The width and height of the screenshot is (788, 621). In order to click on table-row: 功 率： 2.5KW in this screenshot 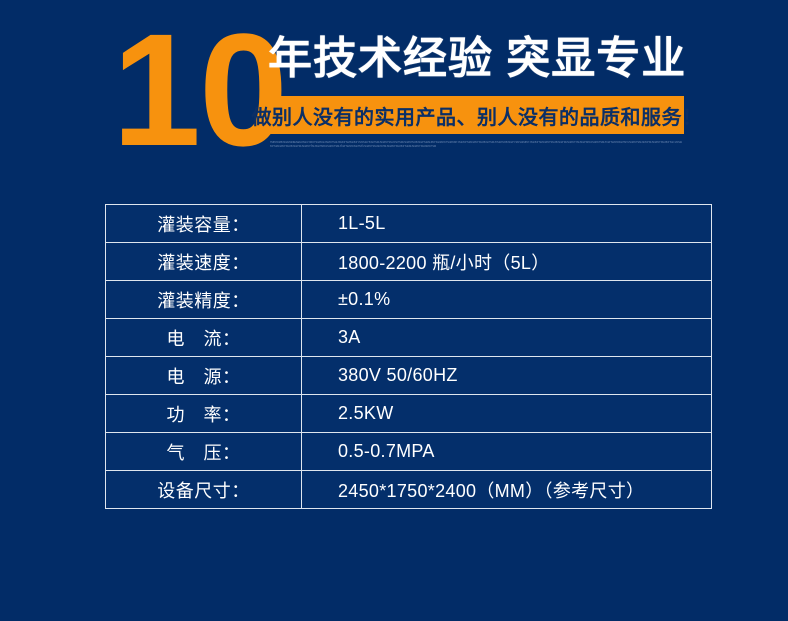, I will do `click(408, 413)`.